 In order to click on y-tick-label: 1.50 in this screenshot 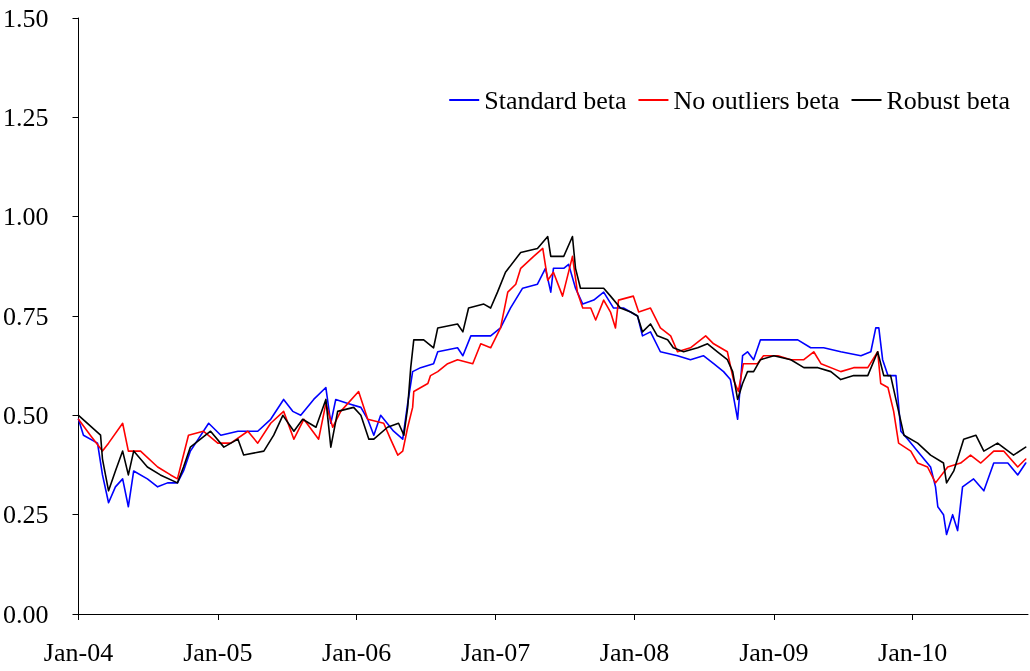, I will do `click(26, 18)`.